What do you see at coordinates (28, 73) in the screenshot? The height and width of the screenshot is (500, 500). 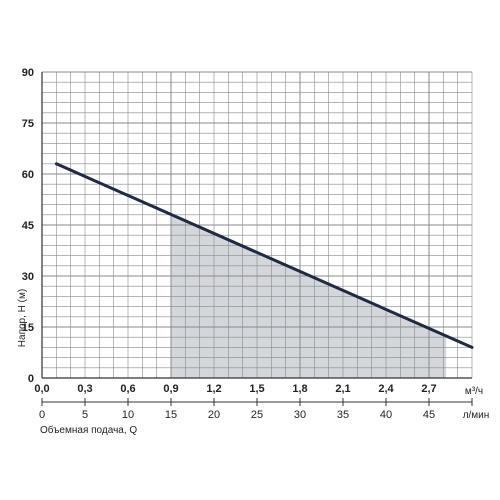 I see `y-tick-label: 90` at bounding box center [28, 73].